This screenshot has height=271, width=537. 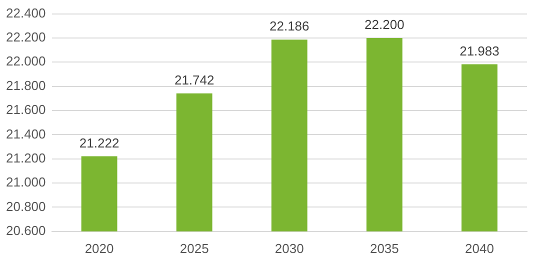 I want to click on data-label: 21.222, so click(x=99, y=142).